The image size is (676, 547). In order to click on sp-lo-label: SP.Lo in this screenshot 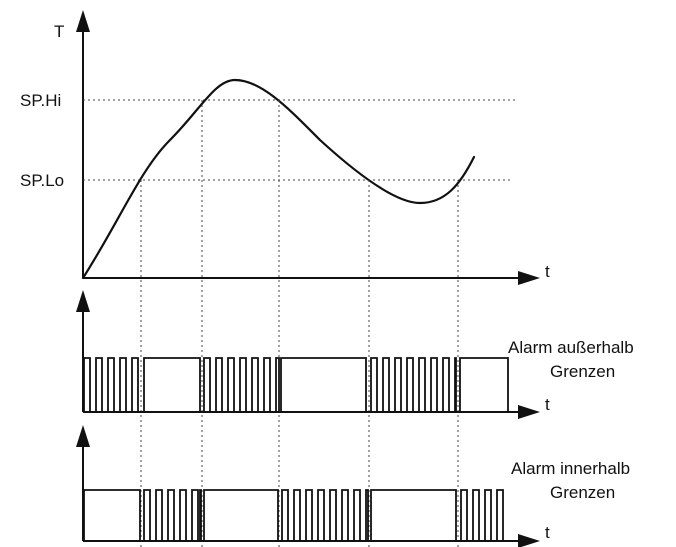, I will do `click(42, 180)`.